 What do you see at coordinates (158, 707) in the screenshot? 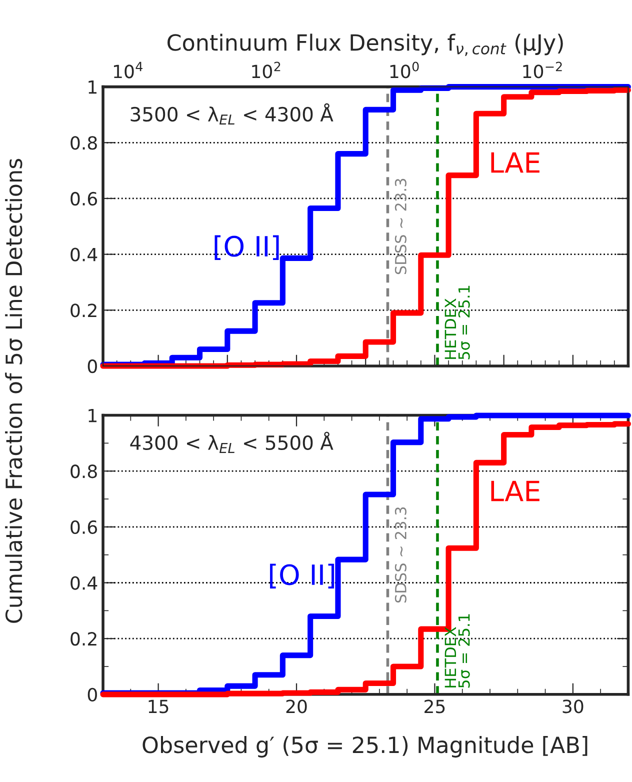
I see `x-tick-label: 15` at bounding box center [158, 707].